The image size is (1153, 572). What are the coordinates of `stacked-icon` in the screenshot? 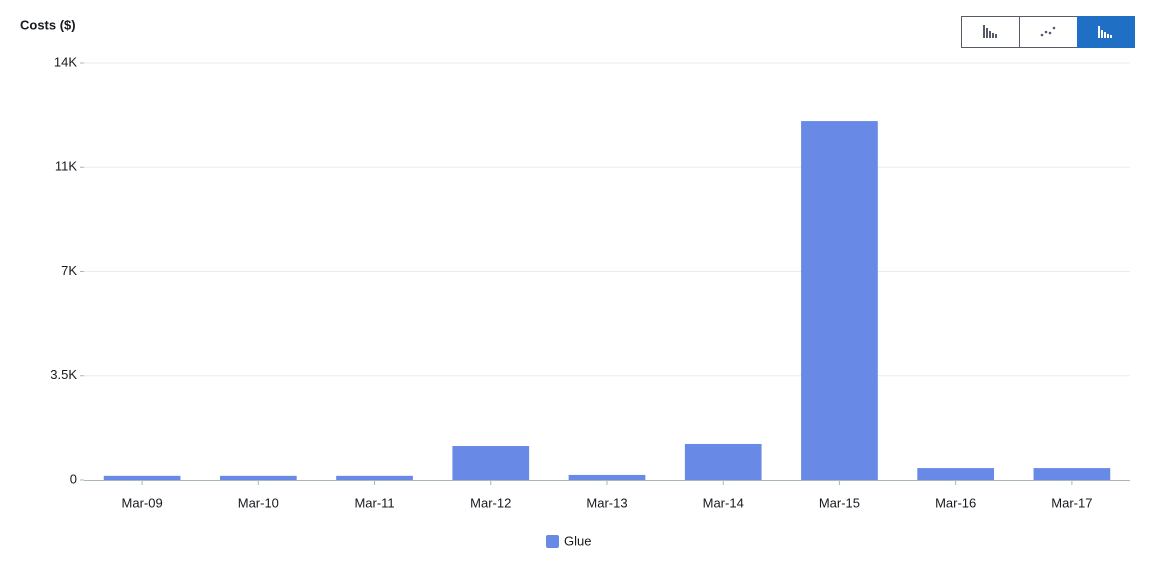 It's located at (1105, 32).